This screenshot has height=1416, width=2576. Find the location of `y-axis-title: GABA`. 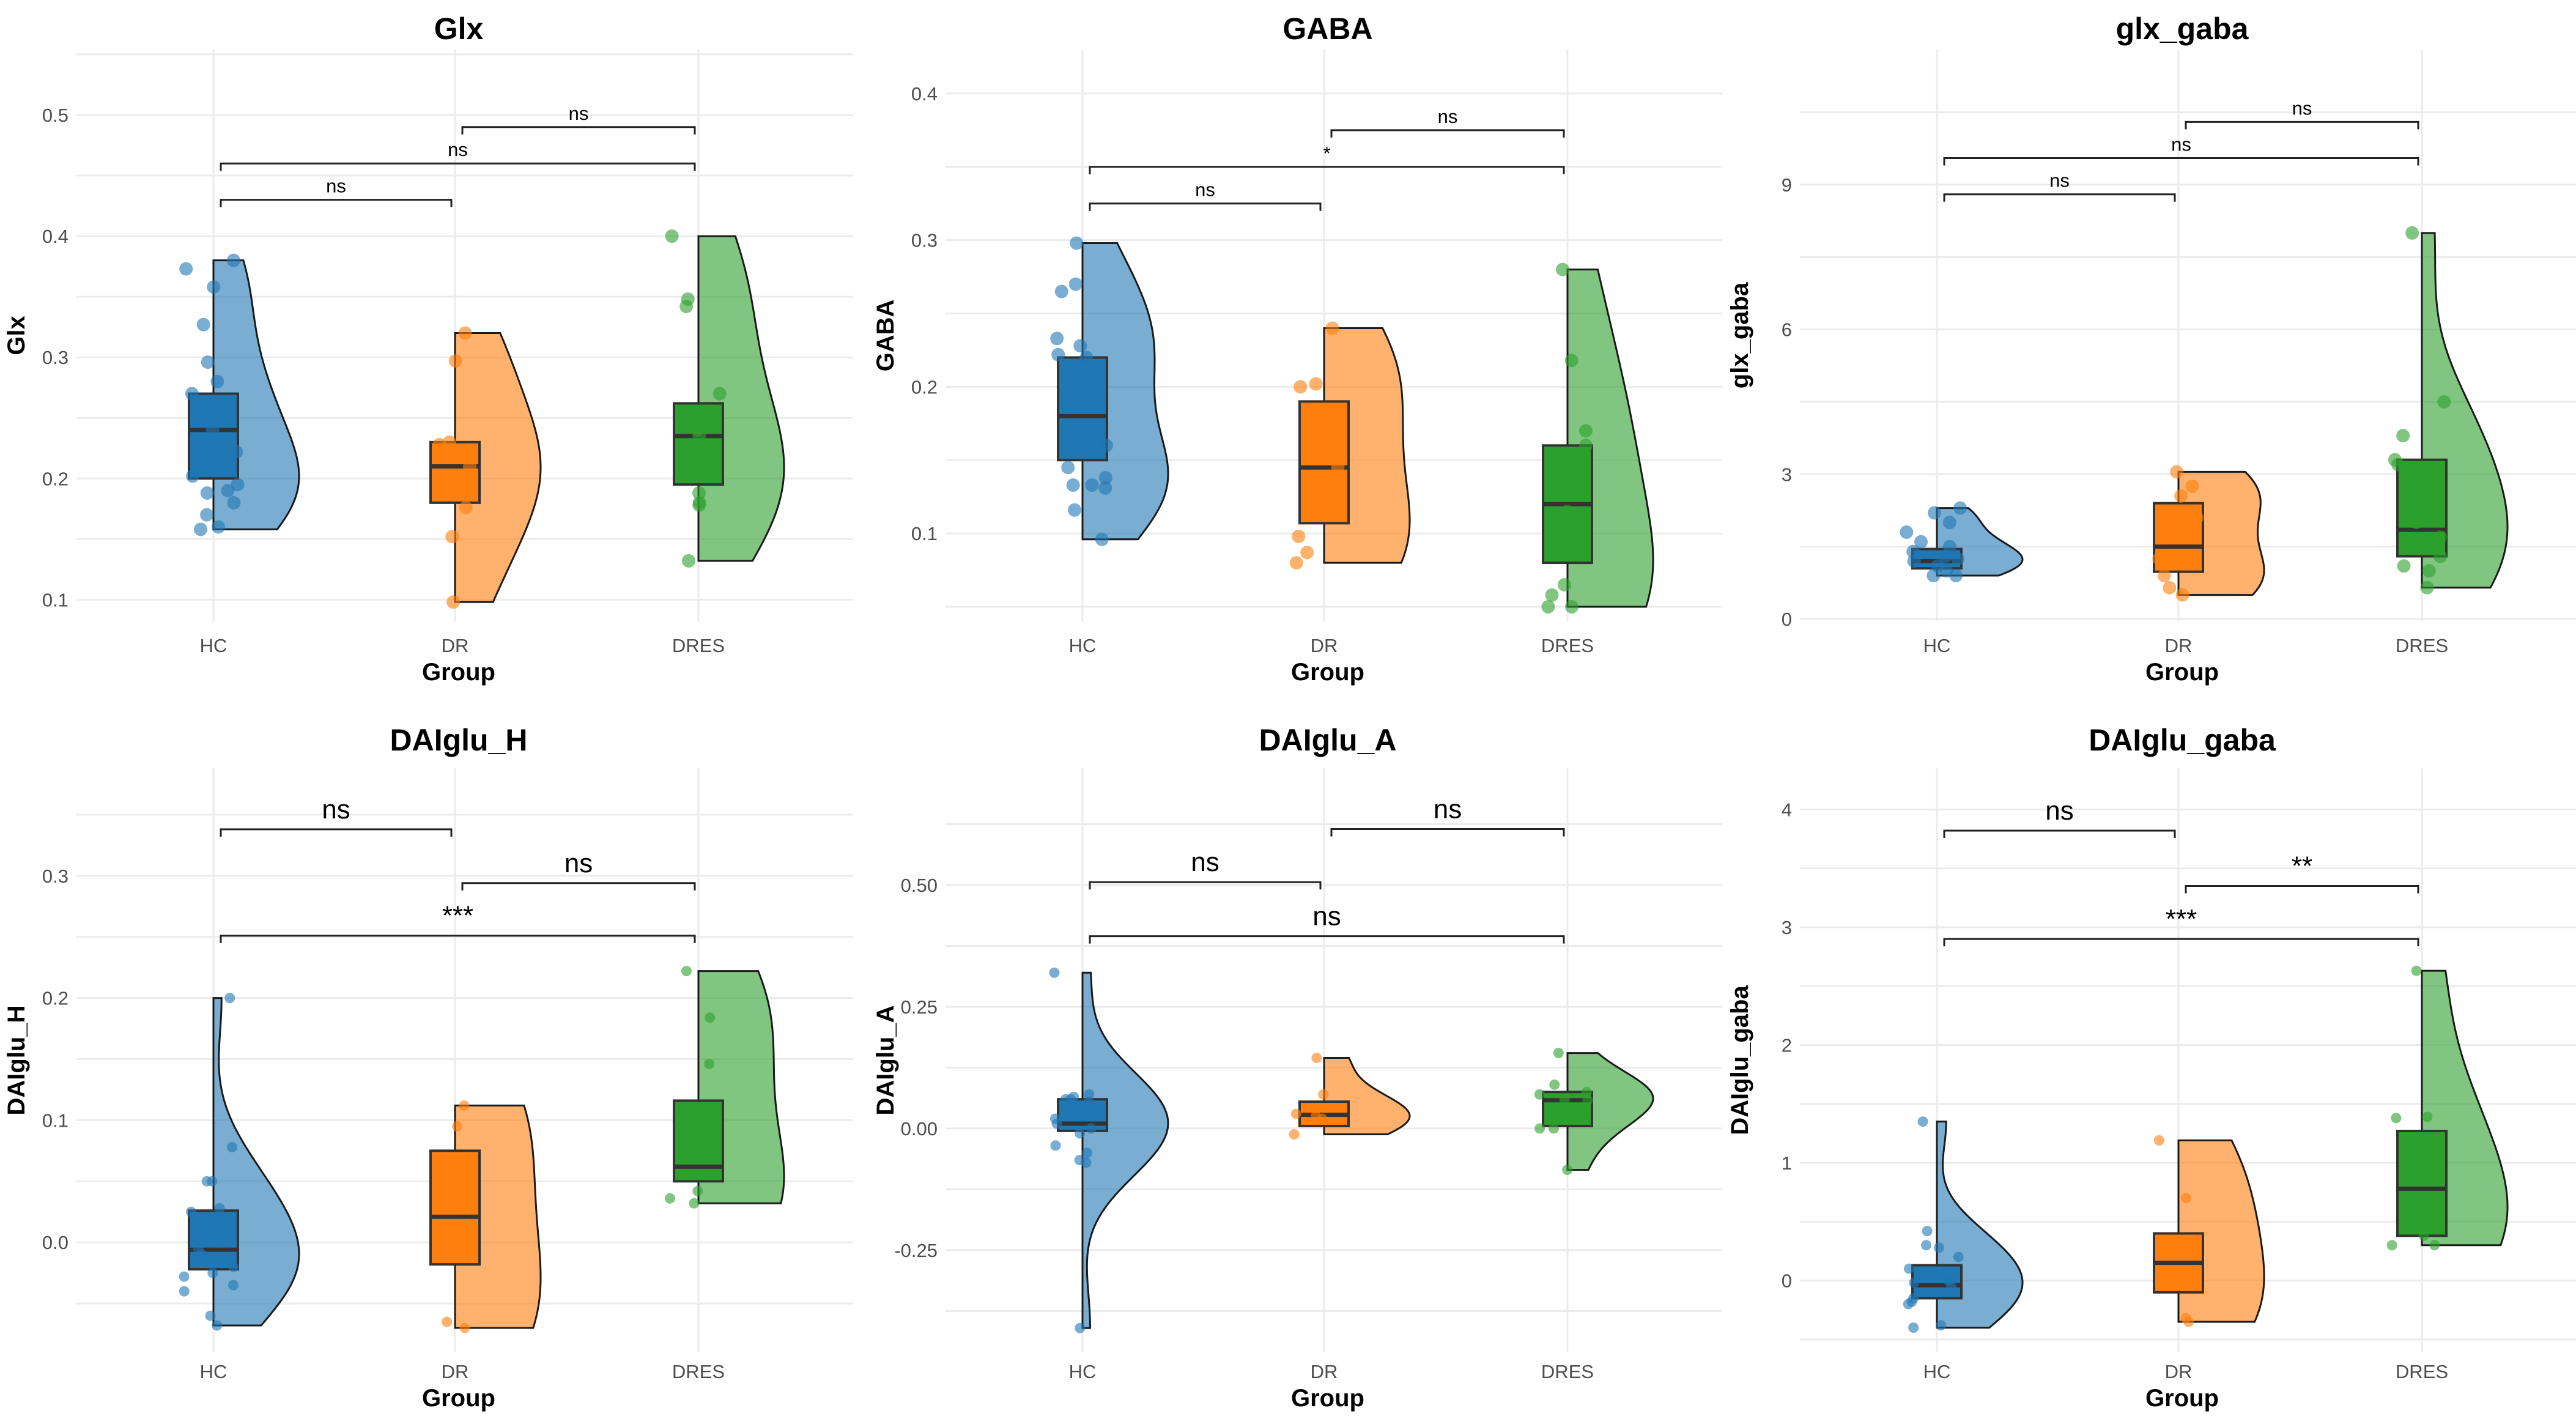

y-axis-title: GABA is located at coordinates (885, 336).